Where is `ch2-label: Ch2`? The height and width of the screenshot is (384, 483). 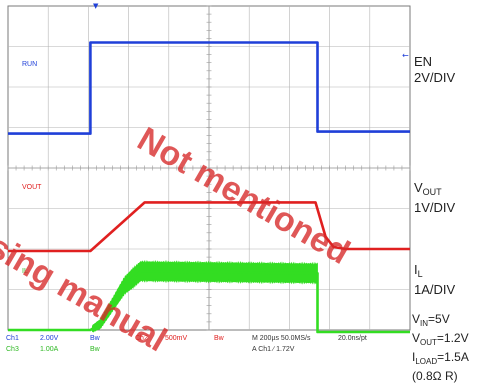
ch2-label: Ch2 is located at coordinates (141, 338).